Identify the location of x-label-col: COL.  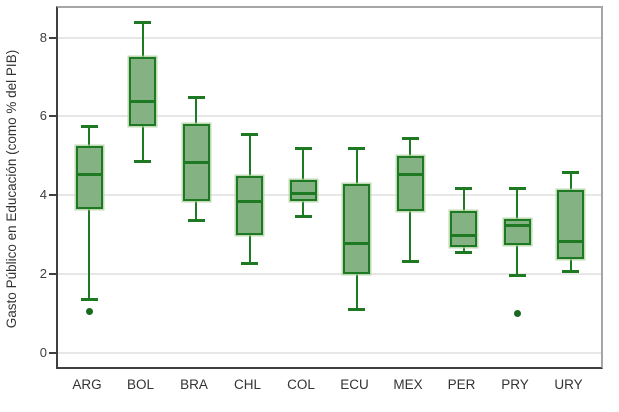
(301, 384).